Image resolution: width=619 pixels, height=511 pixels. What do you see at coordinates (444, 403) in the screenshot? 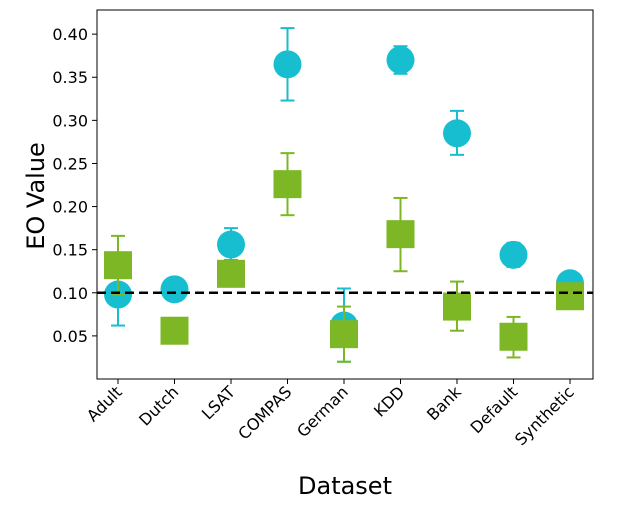
I see `x-tick-label-bank: Bank` at bounding box center [444, 403].